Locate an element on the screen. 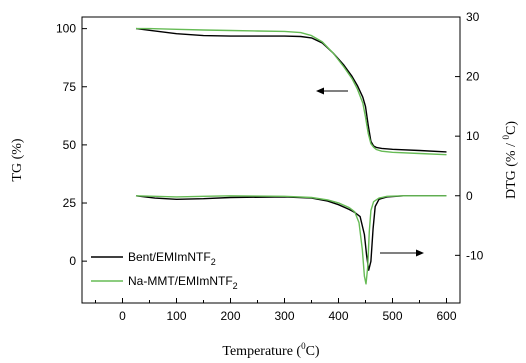  legend-label-bent: Bent/EMImNTF2 is located at coordinates (172, 258).